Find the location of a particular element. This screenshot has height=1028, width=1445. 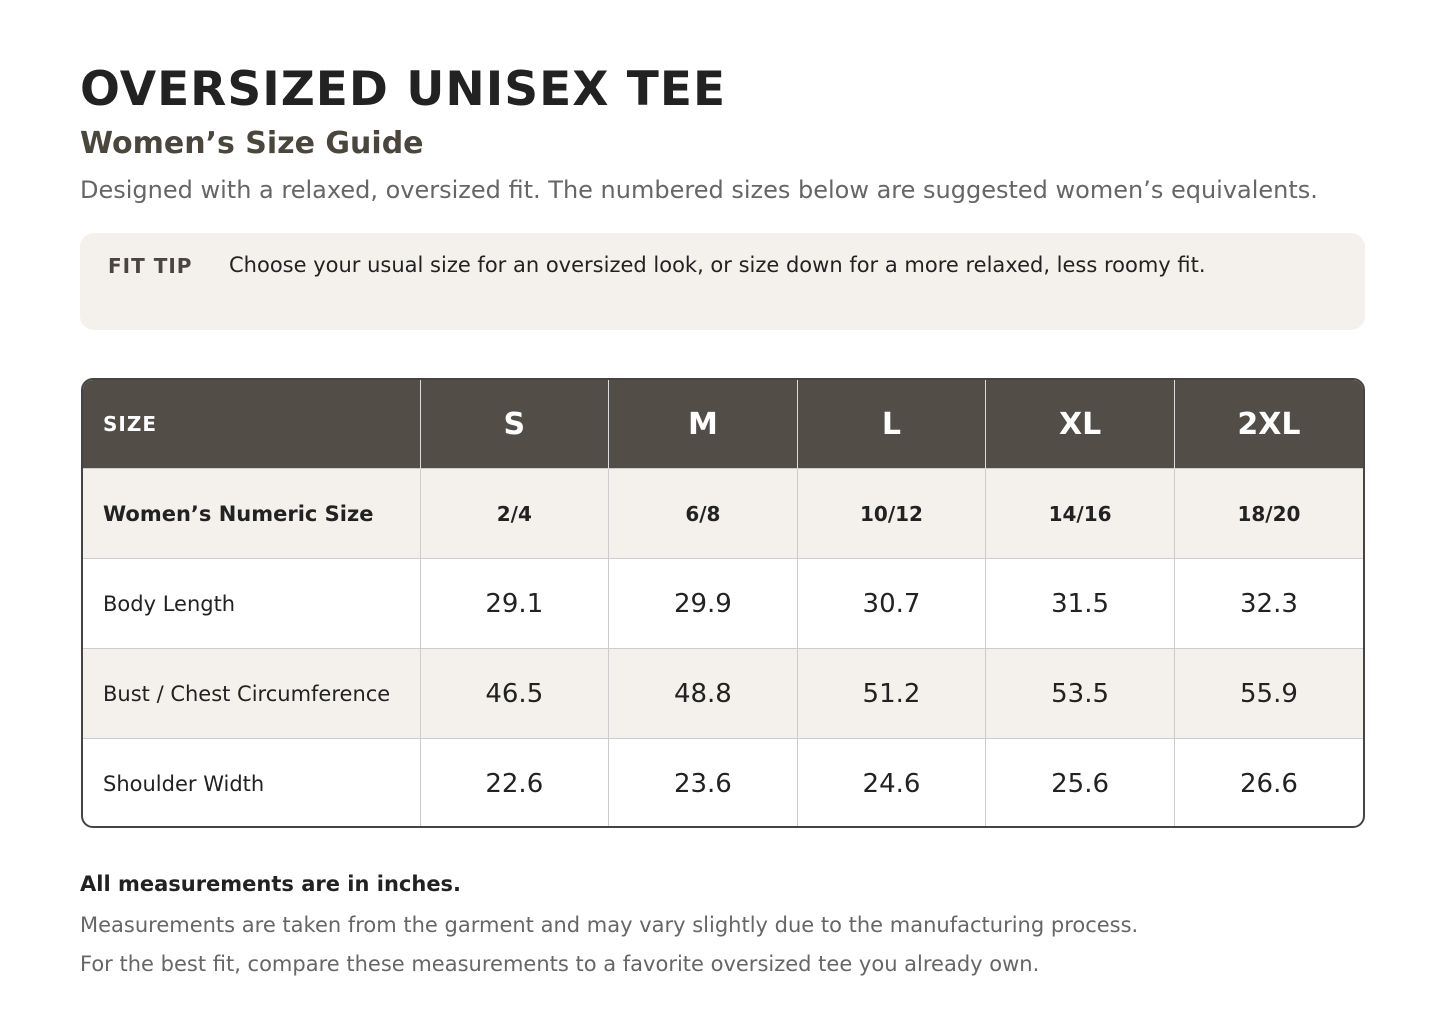

cell: 25.6 is located at coordinates (1080, 782).